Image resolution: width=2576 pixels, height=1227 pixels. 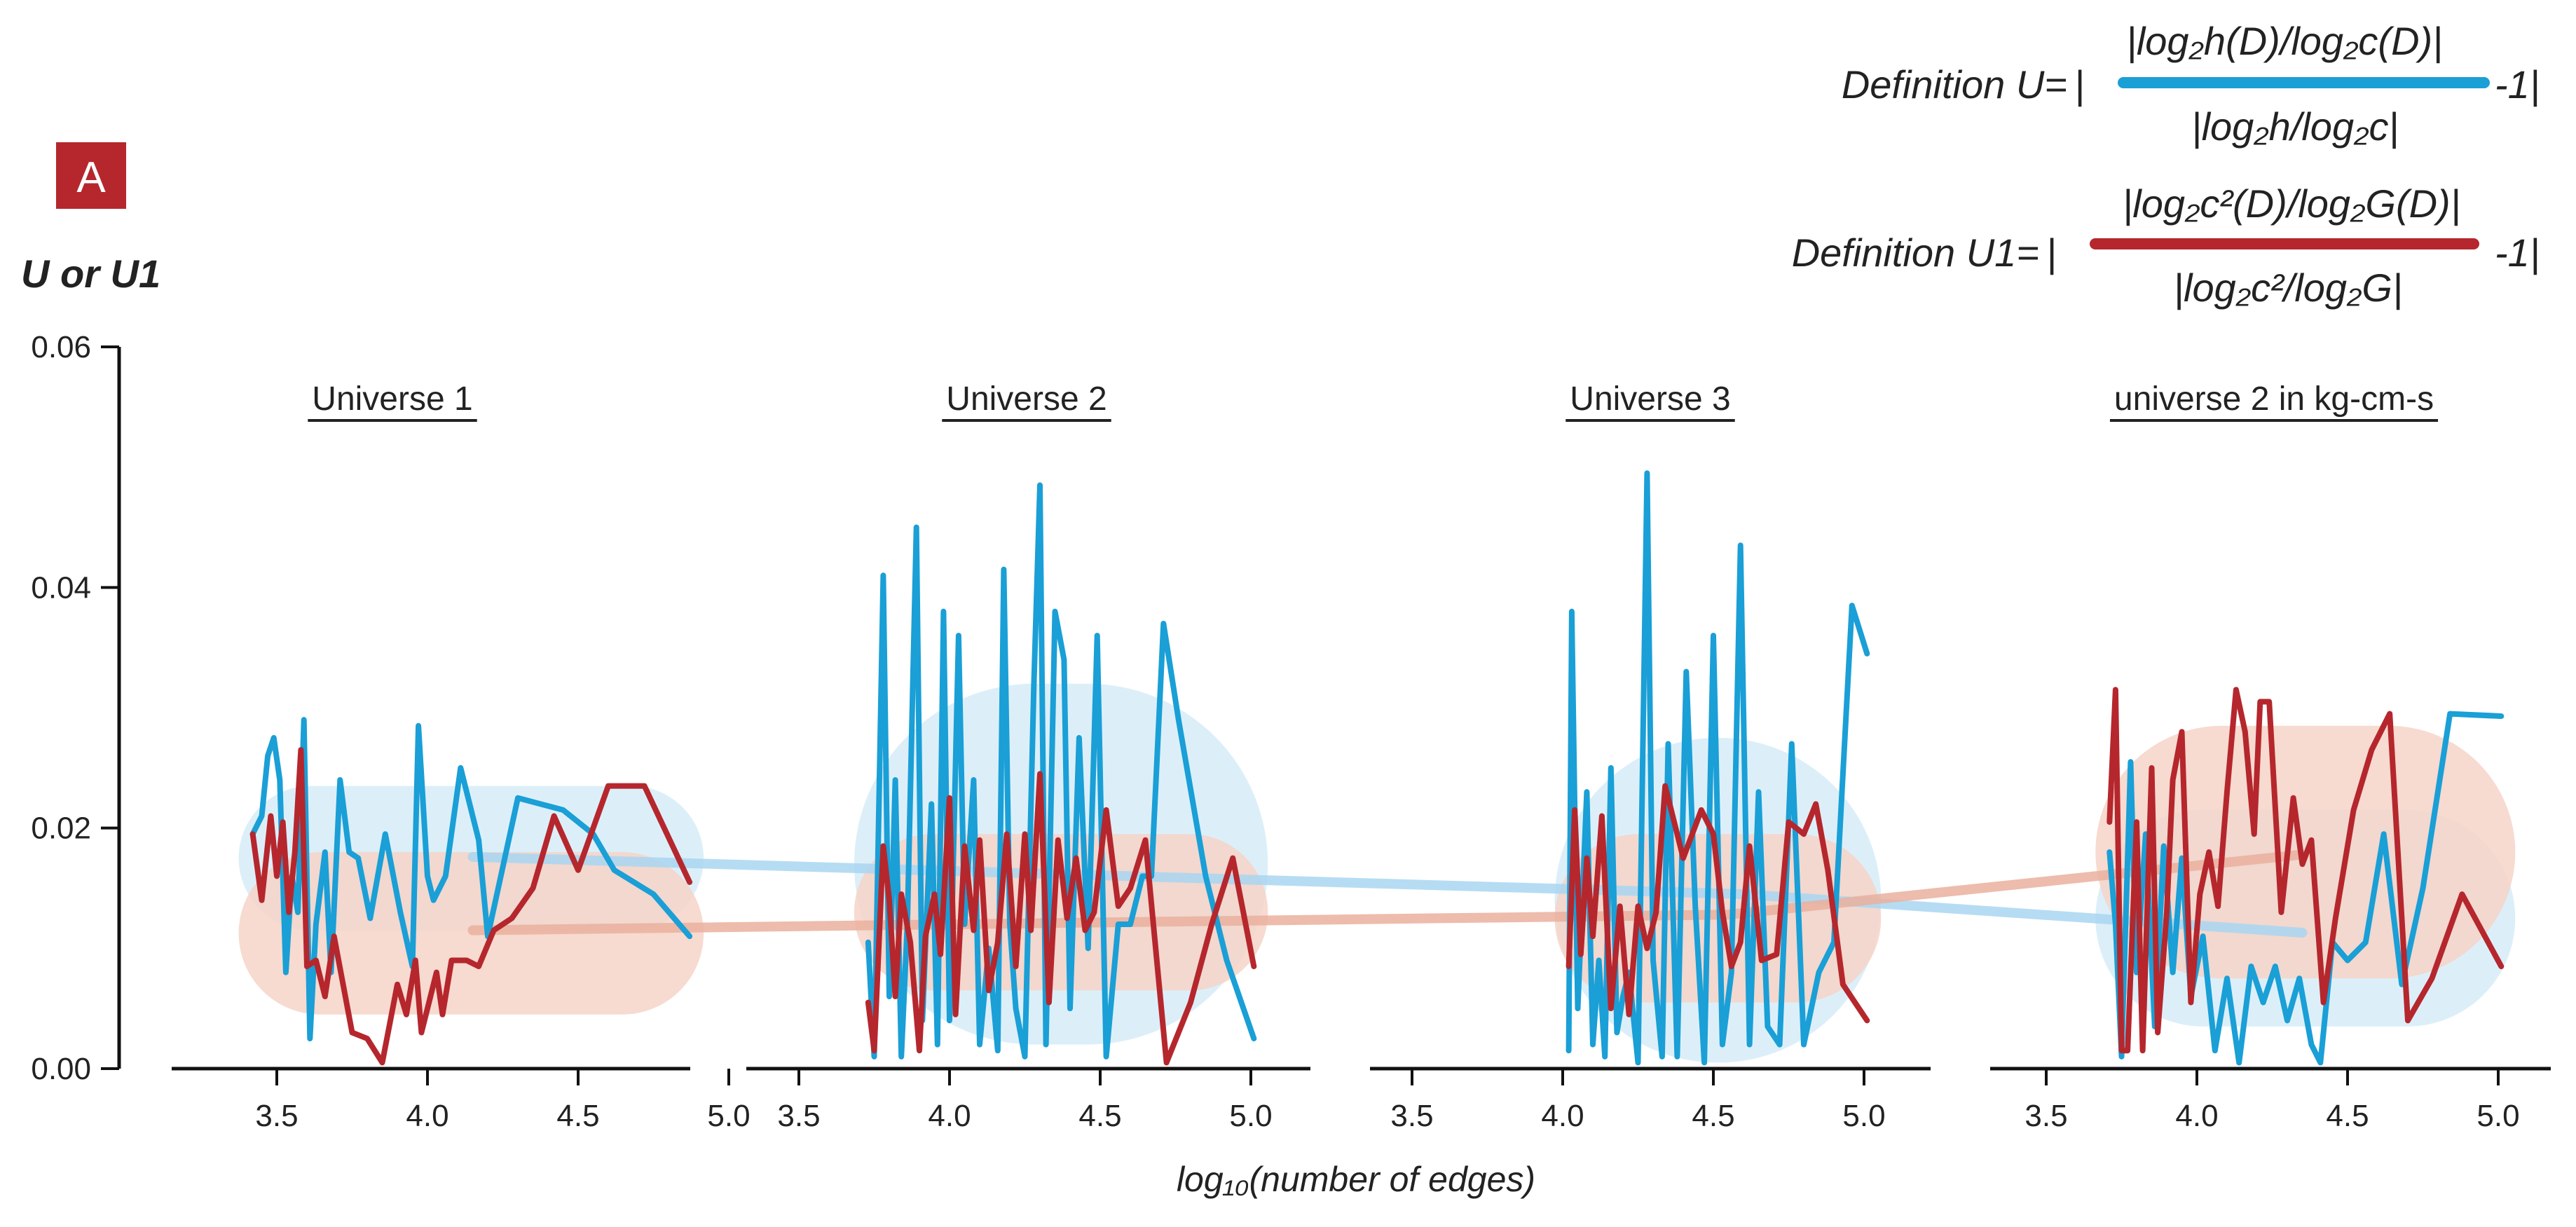 What do you see at coordinates (392, 399) in the screenshot?
I see `panel-title: Universe 1` at bounding box center [392, 399].